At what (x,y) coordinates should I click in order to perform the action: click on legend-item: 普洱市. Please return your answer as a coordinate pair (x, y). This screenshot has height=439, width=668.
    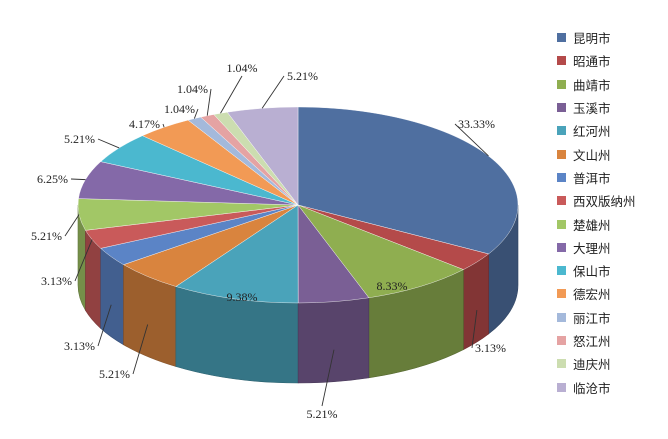
    Looking at the image, I should click on (611, 177).